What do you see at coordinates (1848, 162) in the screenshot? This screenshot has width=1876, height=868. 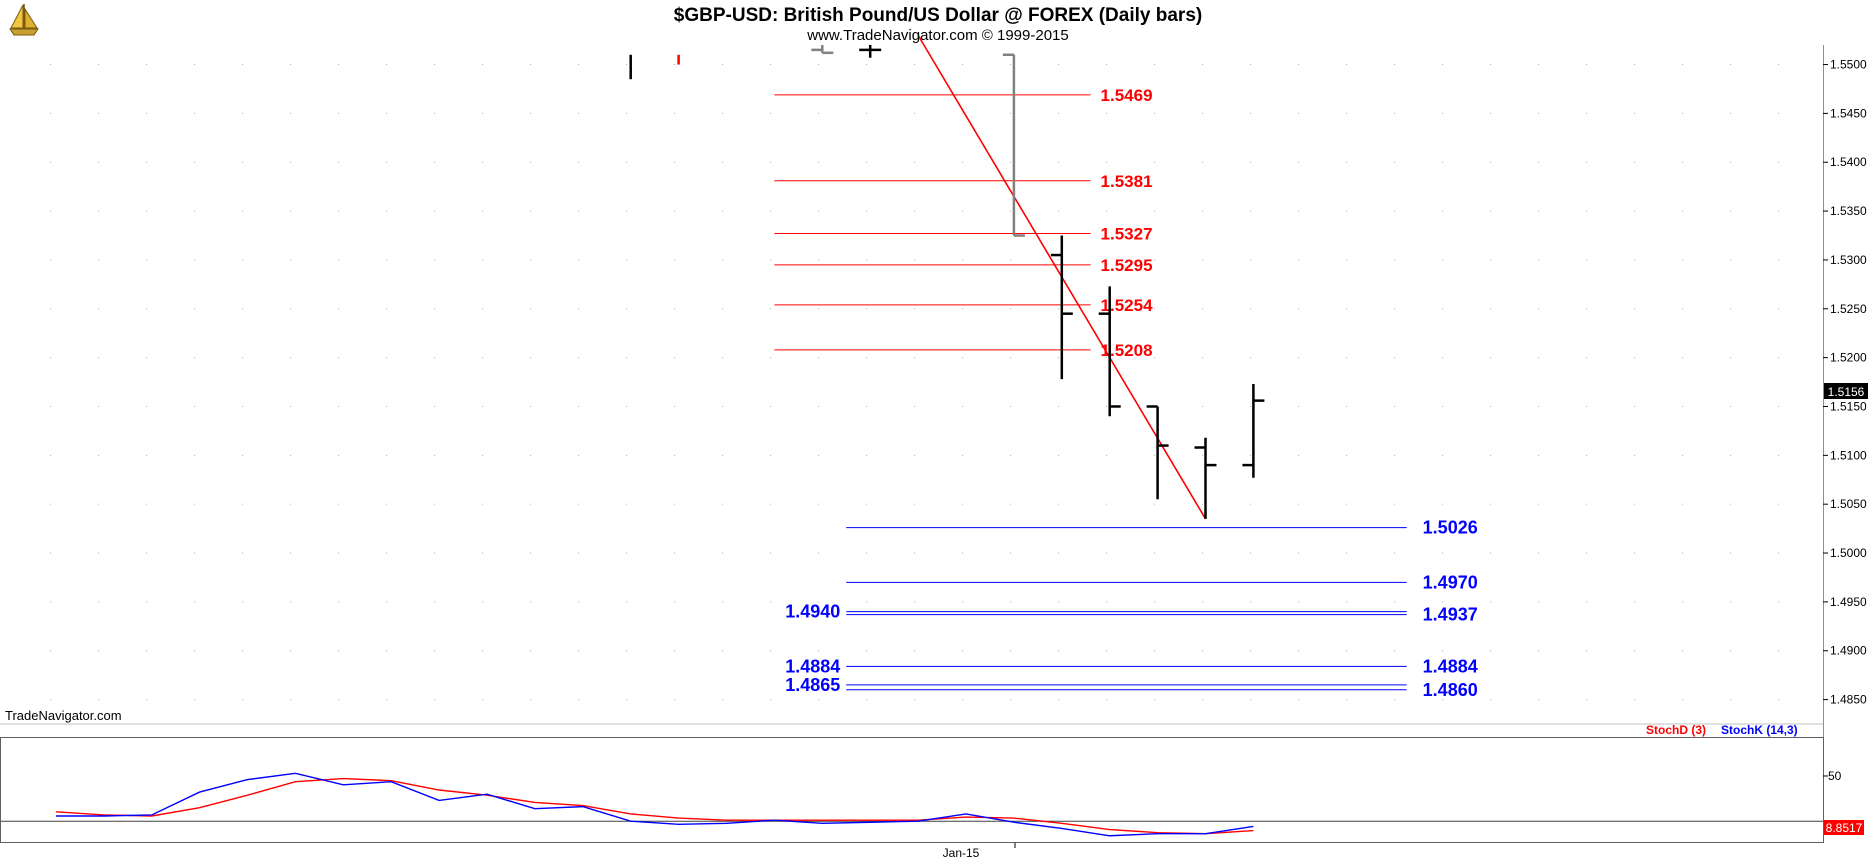 I see `y-tick-label: 1.5400` at bounding box center [1848, 162].